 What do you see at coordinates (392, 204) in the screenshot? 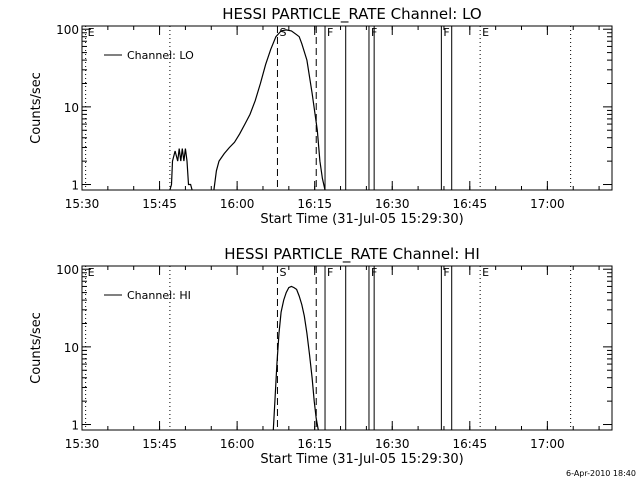
I see `chart1-x-tick-label: 16:30` at bounding box center [392, 204].